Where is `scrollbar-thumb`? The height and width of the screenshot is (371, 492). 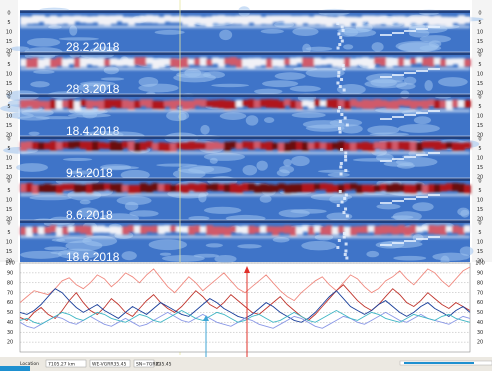 scrollbar-thumb is located at coordinates (439, 363).